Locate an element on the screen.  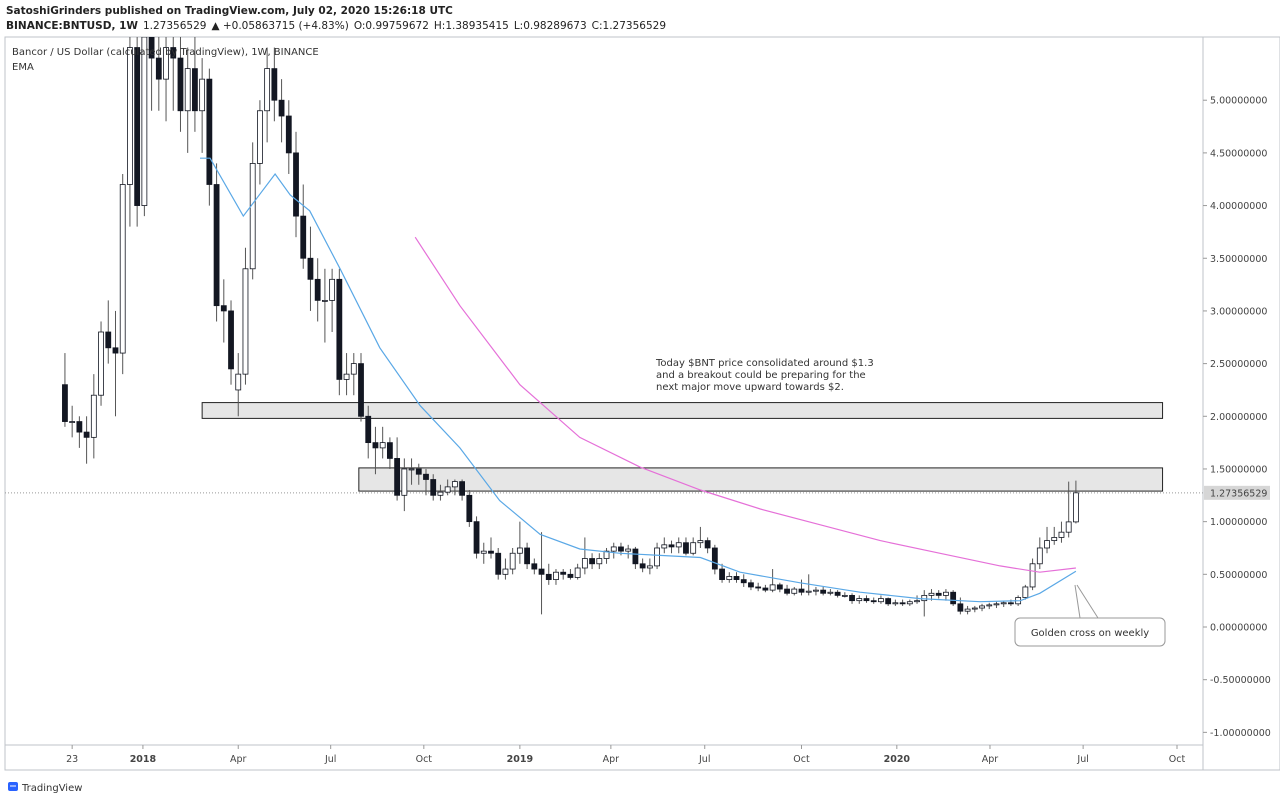
annotation-line: next major move upward towards $2. is located at coordinates (750, 387).